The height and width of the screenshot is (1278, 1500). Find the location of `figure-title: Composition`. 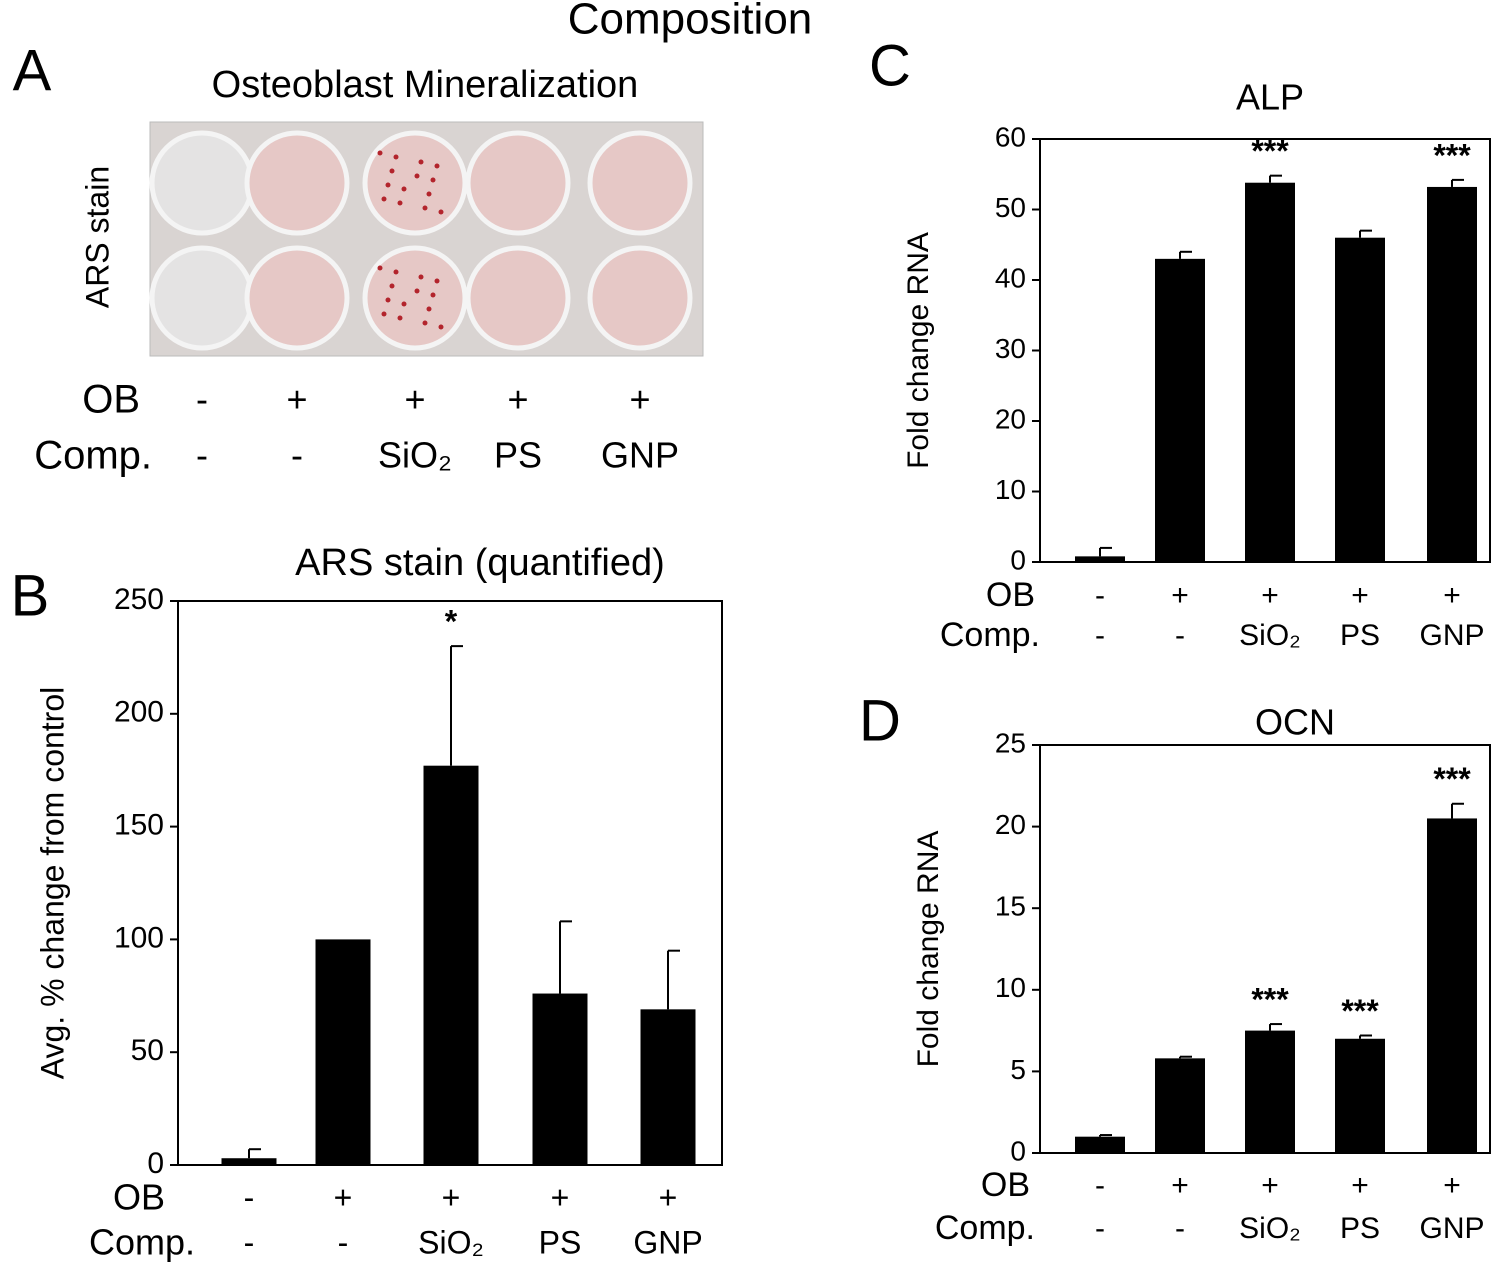

figure-title: Composition is located at coordinates (690, 22).